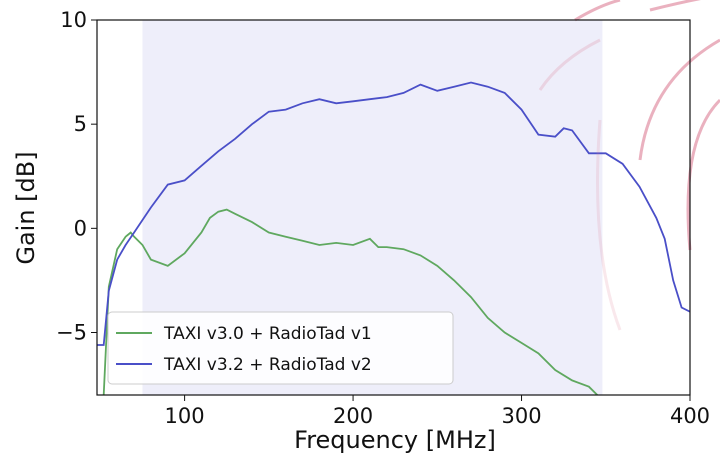  Describe the element at coordinates (26, 207) in the screenshot. I see `y-axis-label: Gain [dB]` at that location.